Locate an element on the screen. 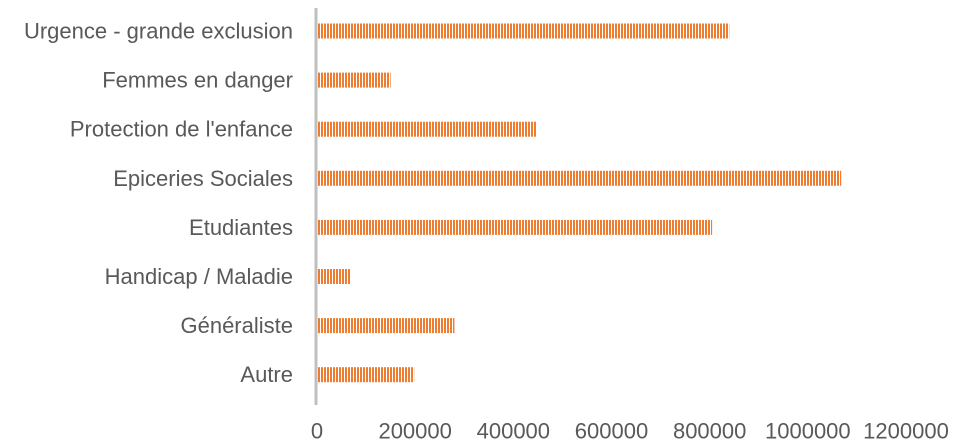 The height and width of the screenshot is (442, 965). x-tick-labels: 0 200000 400000 600000 800000 1000000 1200000 is located at coordinates (630, 430).